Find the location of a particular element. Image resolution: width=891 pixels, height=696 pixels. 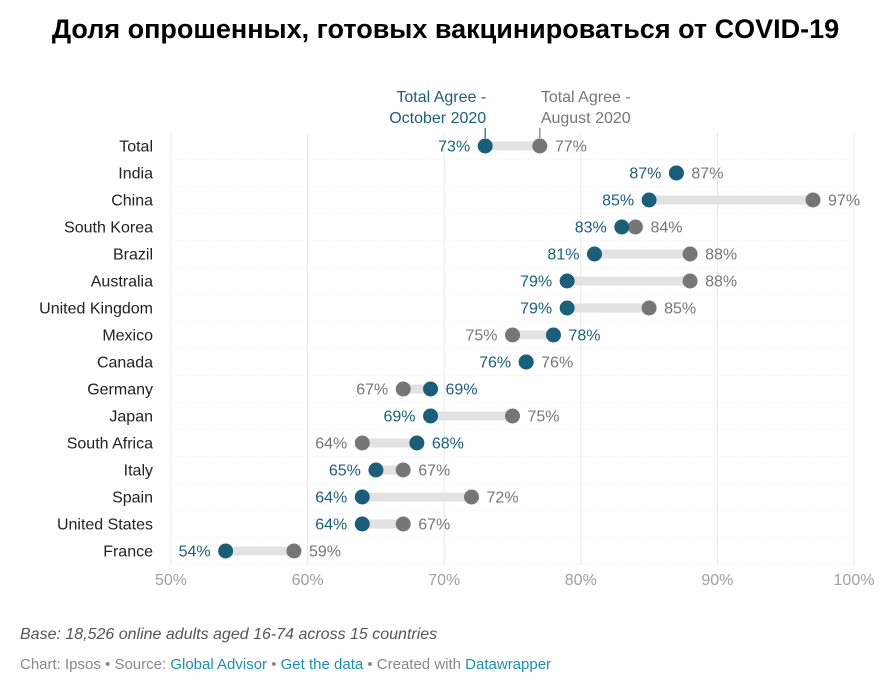

value-label-october: 65% is located at coordinates (345, 471).